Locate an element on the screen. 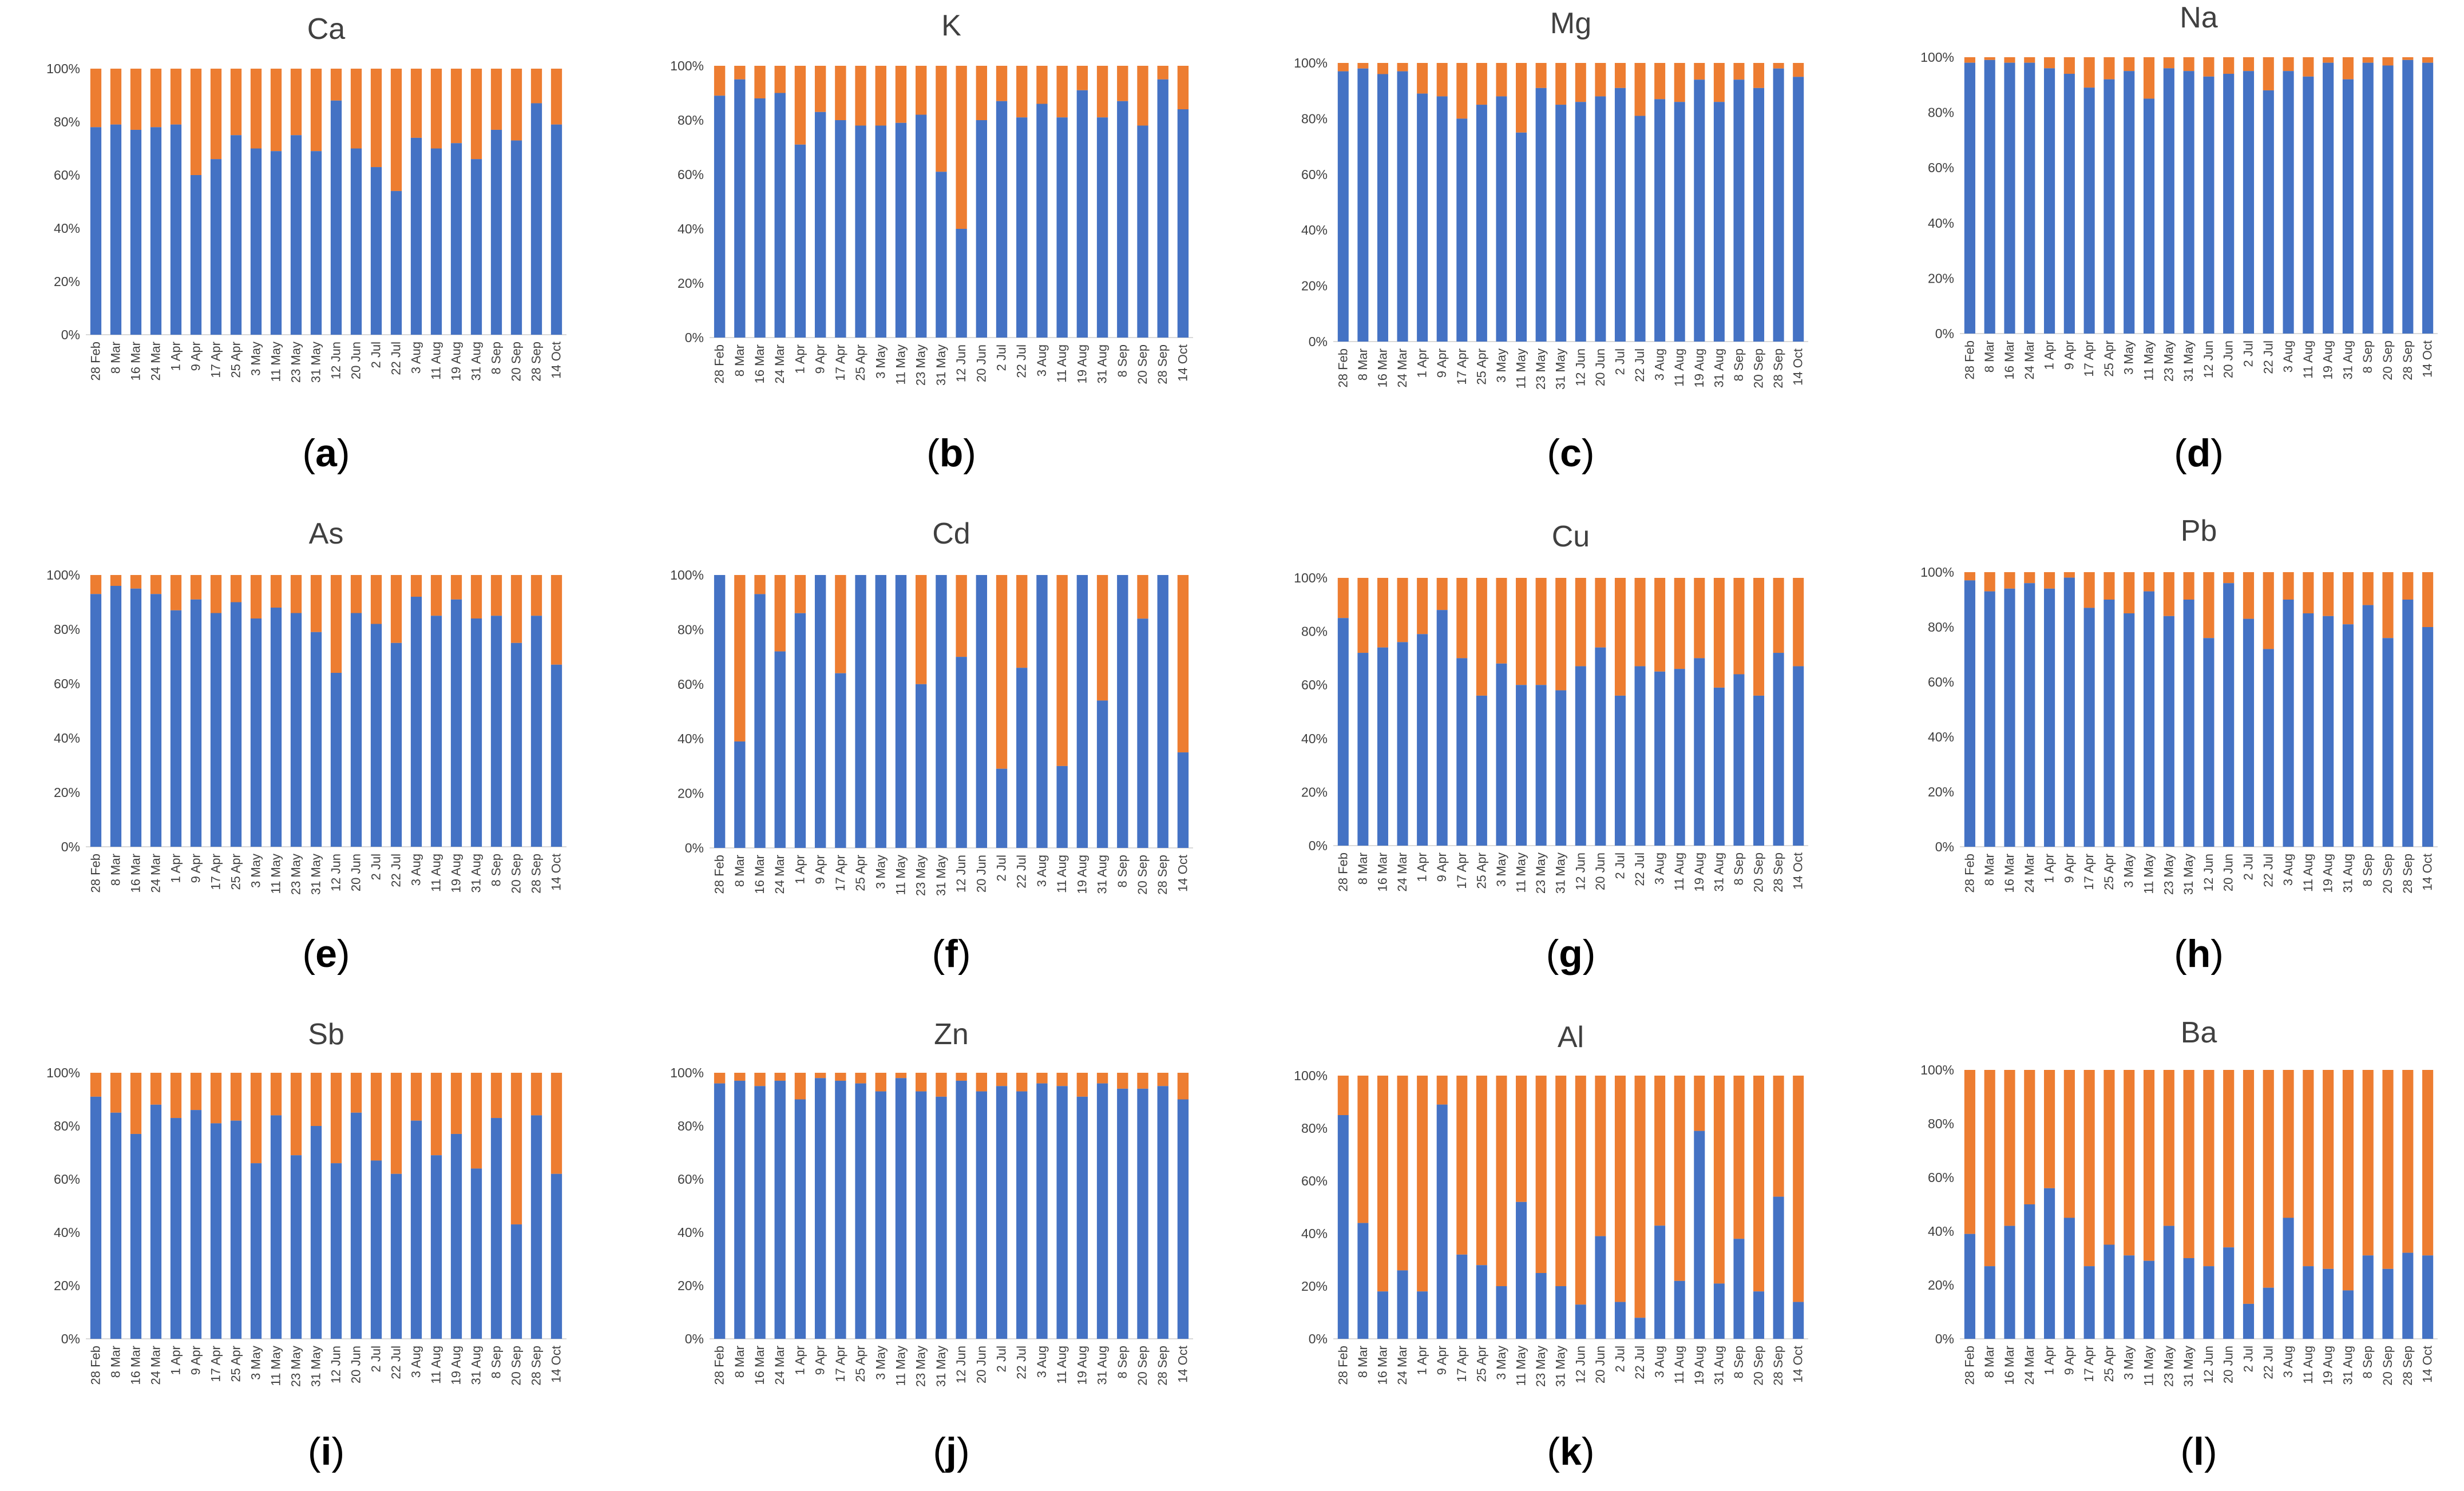  x-tick-label: 22 Jul is located at coordinates (396, 870).